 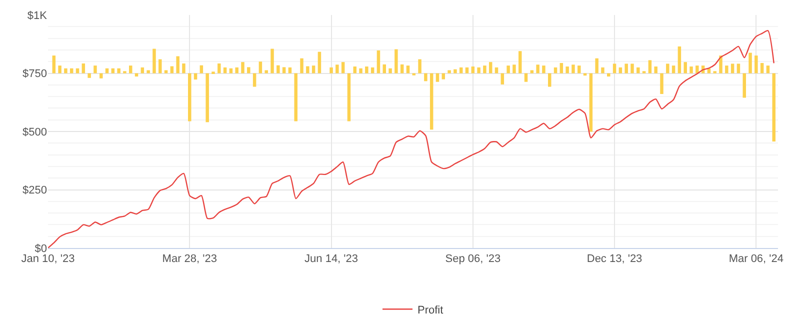 I want to click on y-tick-label: $500, so click(x=34, y=132).